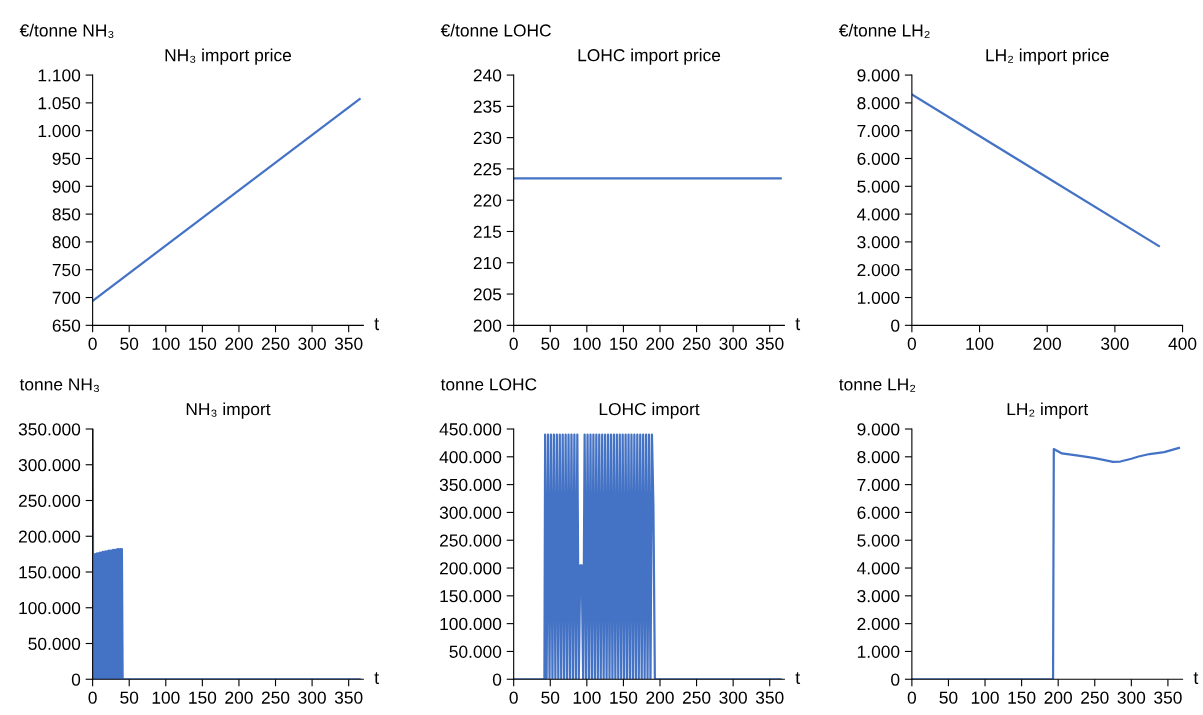 The height and width of the screenshot is (715, 1203). Describe the element at coordinates (649, 410) in the screenshot. I see `chart-title: LOHC import` at that location.